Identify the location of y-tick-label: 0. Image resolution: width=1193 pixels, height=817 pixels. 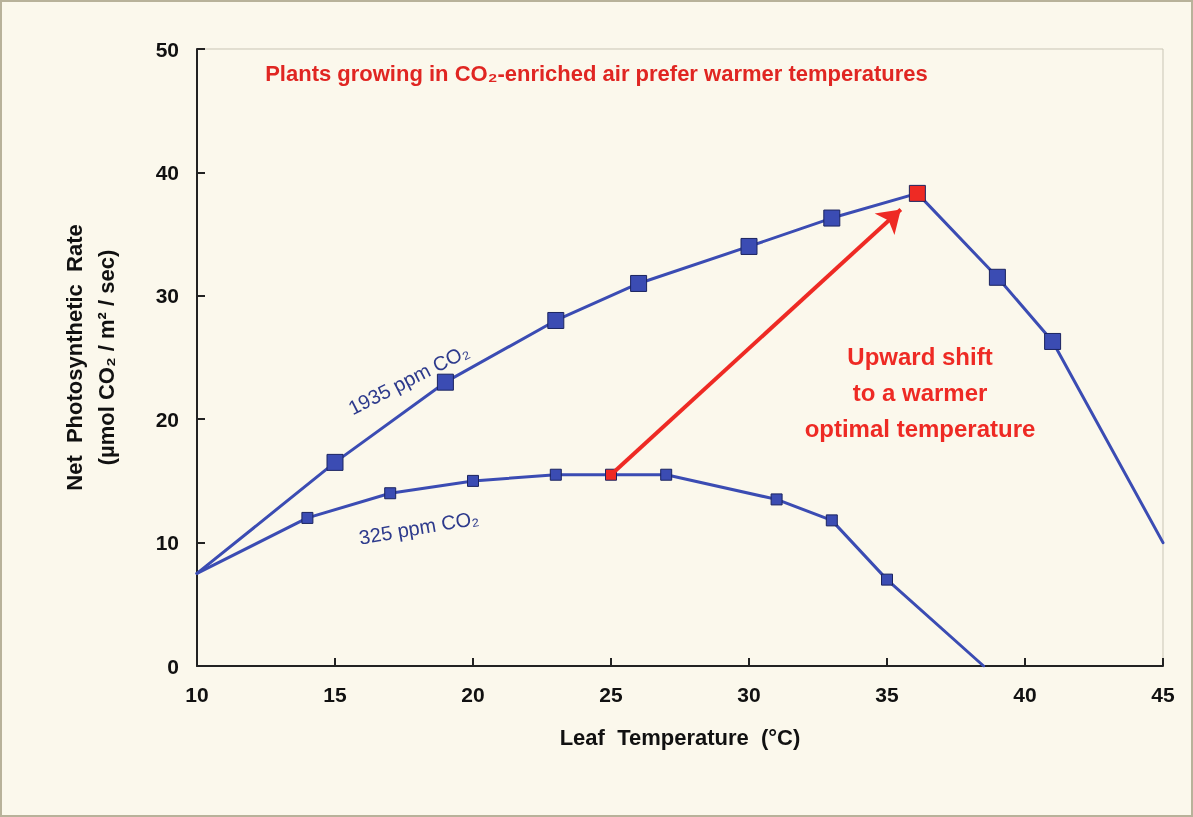
(173, 666).